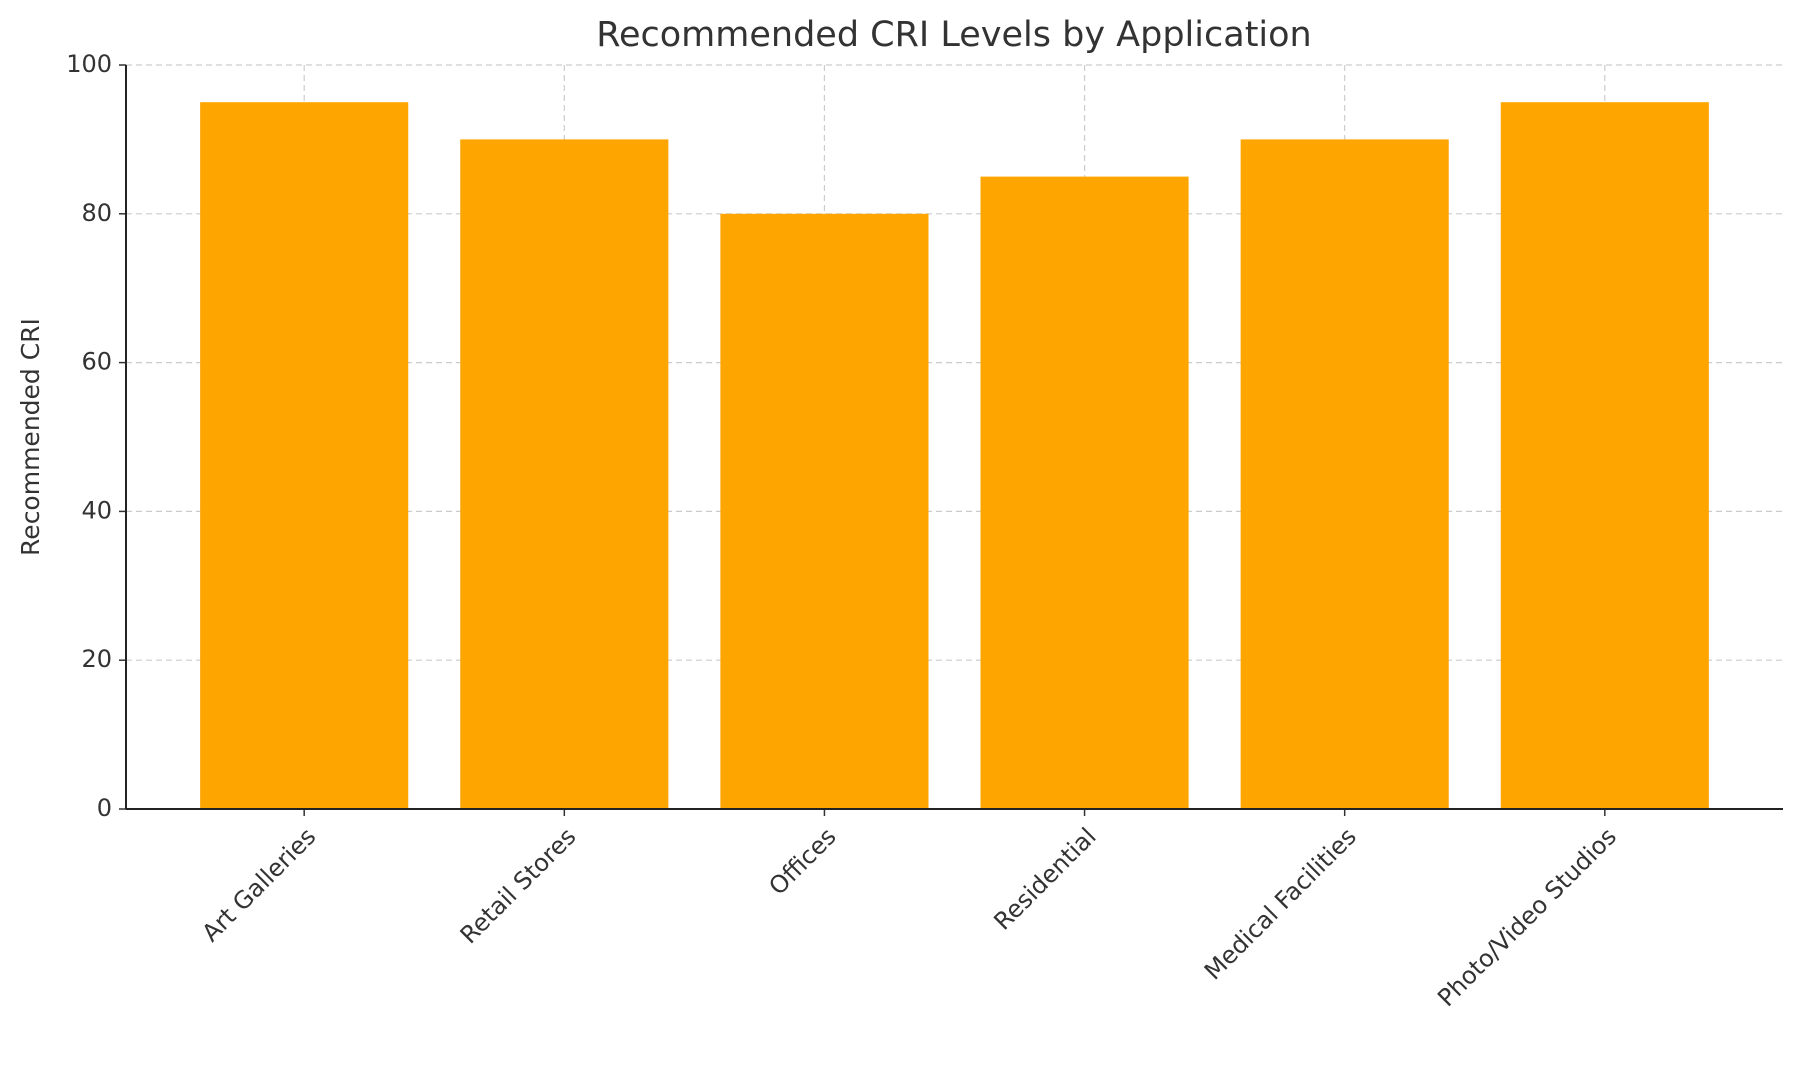 This screenshot has height=1073, width=1800. I want to click on x-tick-label: Retail Stores, so click(518, 885).